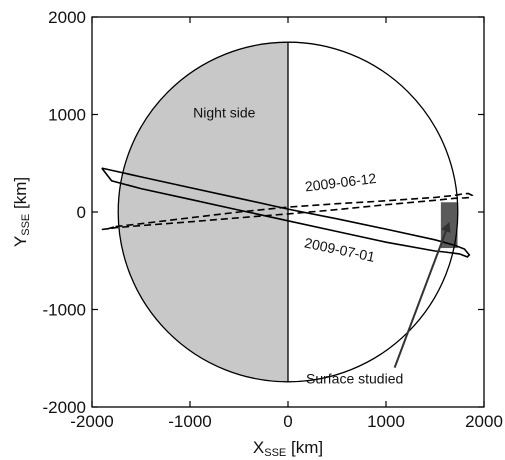 This screenshot has width=505, height=460. I want to click on x-tick-label: -2000, so click(91, 421).